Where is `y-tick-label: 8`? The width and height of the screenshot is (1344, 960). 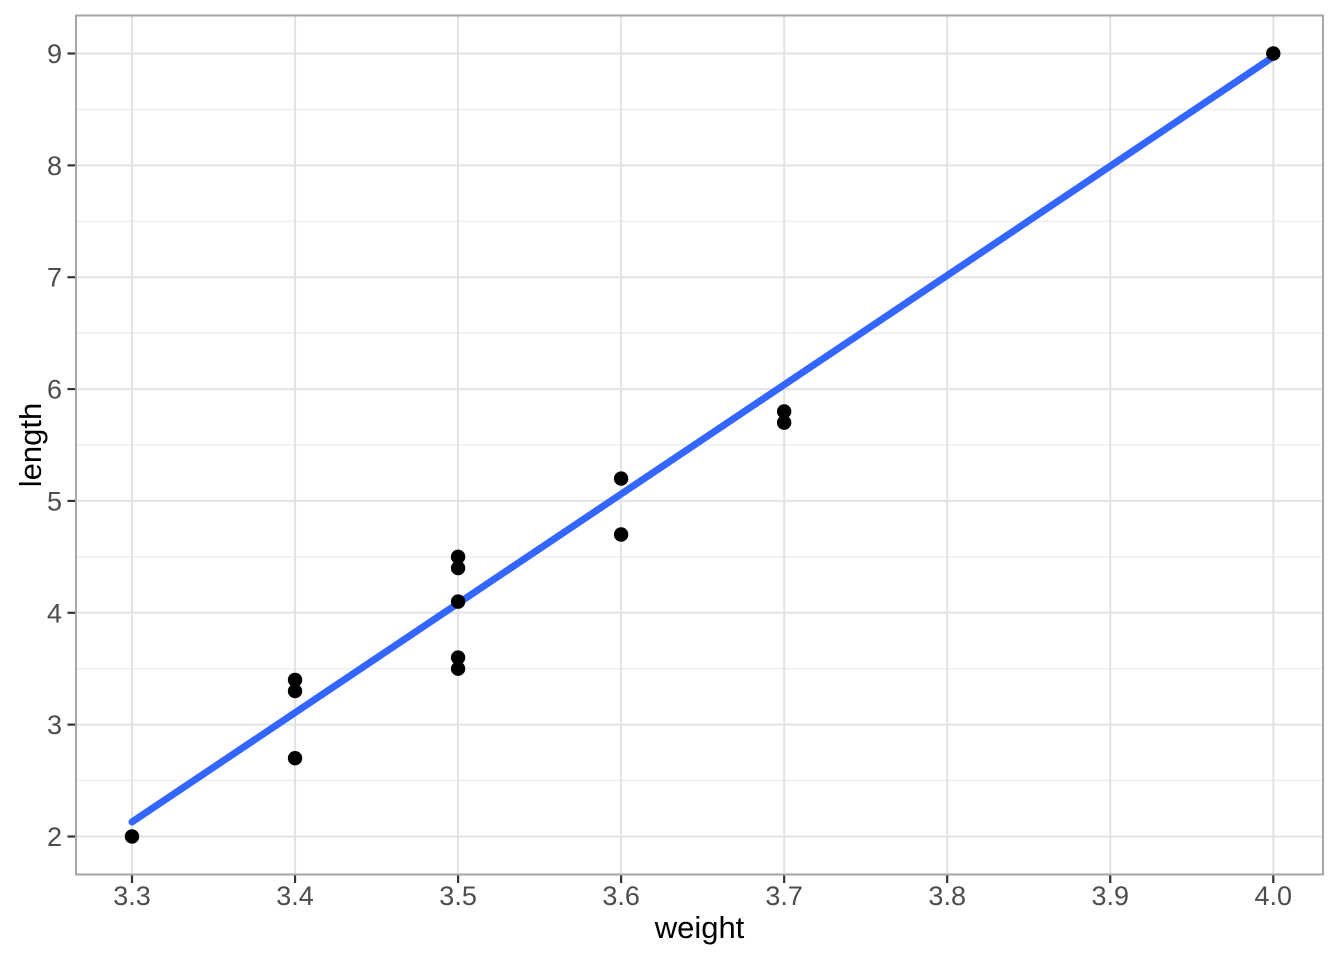 y-tick-label: 8 is located at coordinates (54, 166).